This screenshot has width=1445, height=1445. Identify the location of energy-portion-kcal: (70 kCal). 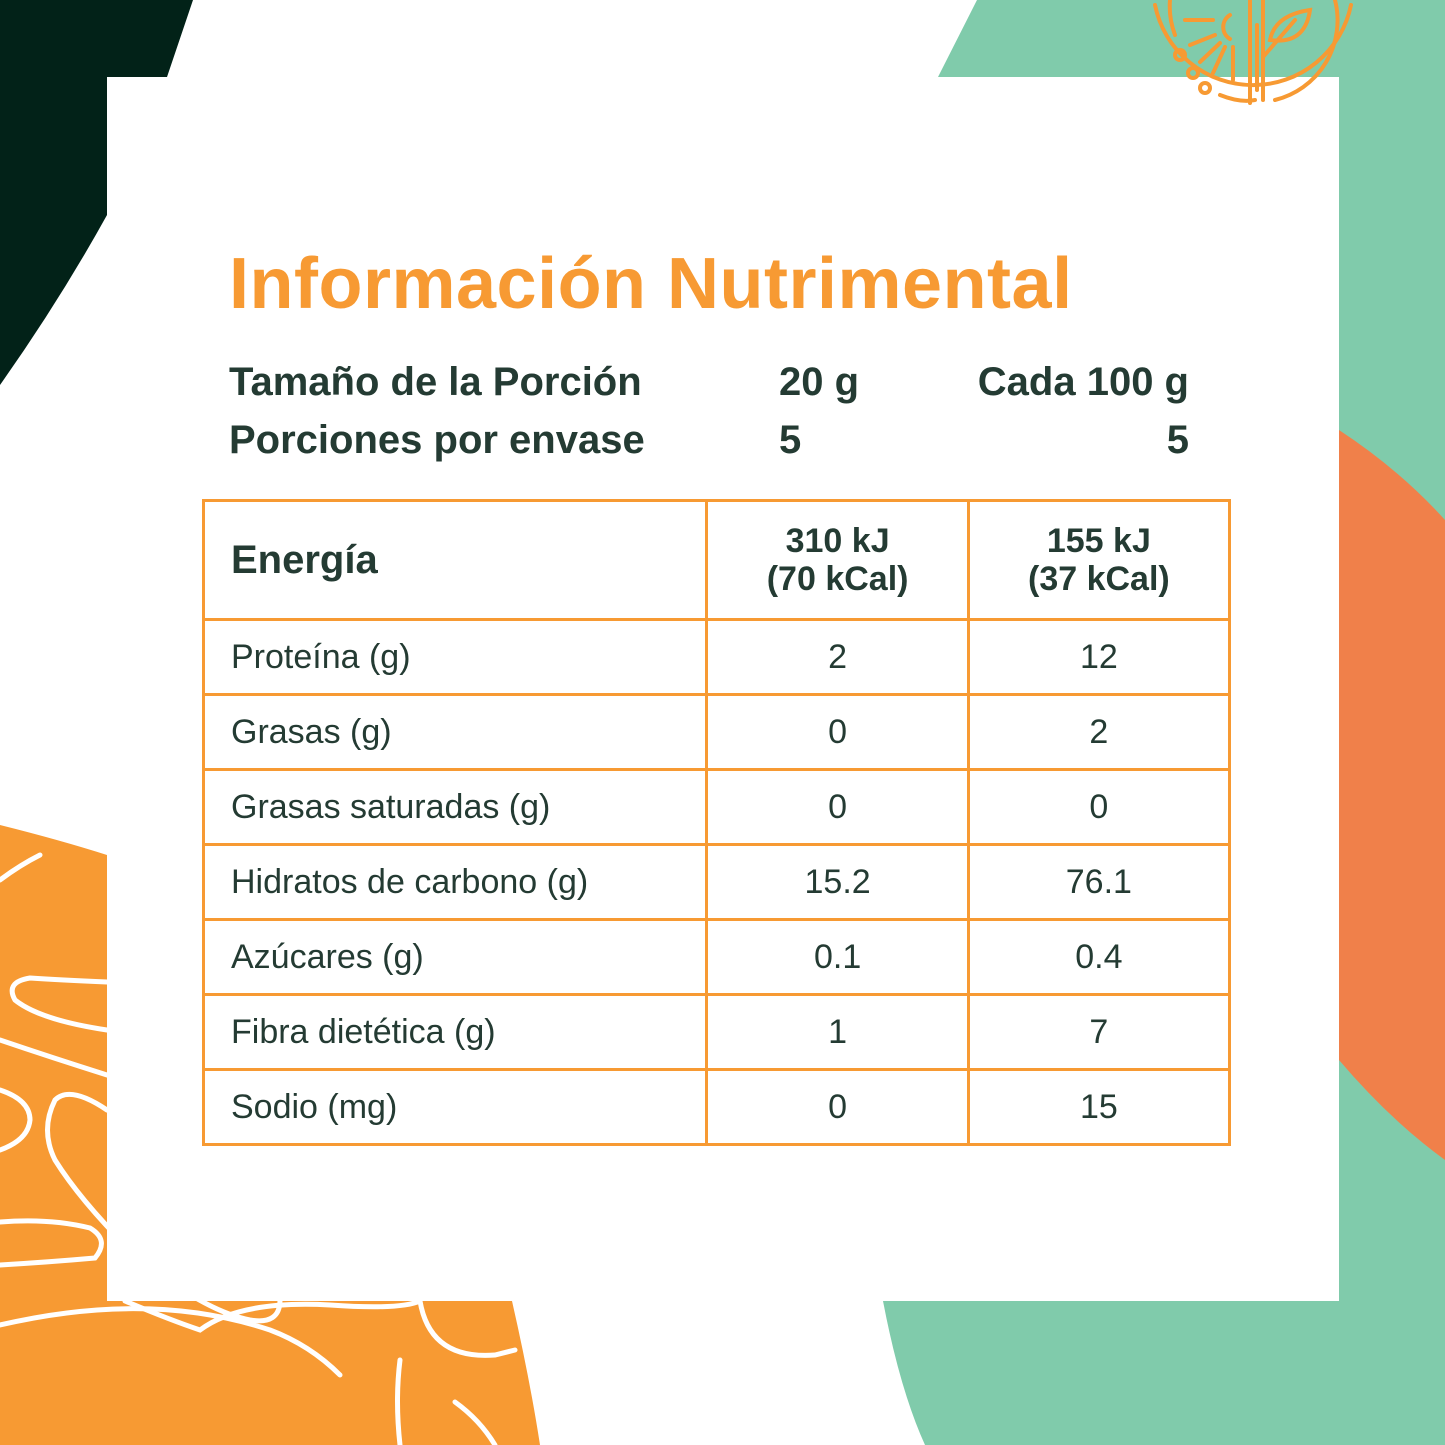
(837, 579).